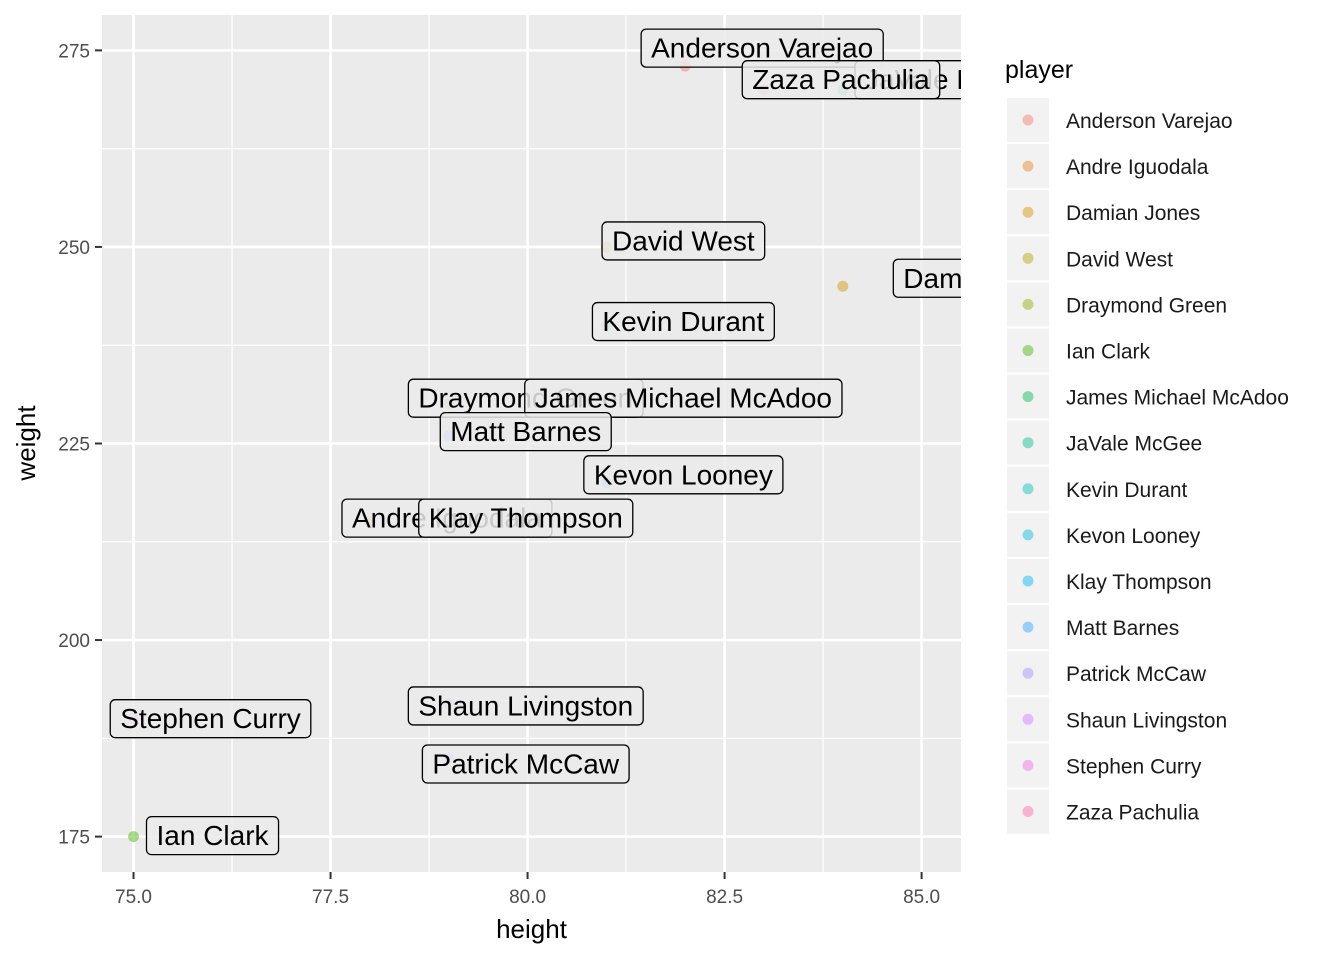  What do you see at coordinates (74, 248) in the screenshot?
I see `y-tick-label: 250` at bounding box center [74, 248].